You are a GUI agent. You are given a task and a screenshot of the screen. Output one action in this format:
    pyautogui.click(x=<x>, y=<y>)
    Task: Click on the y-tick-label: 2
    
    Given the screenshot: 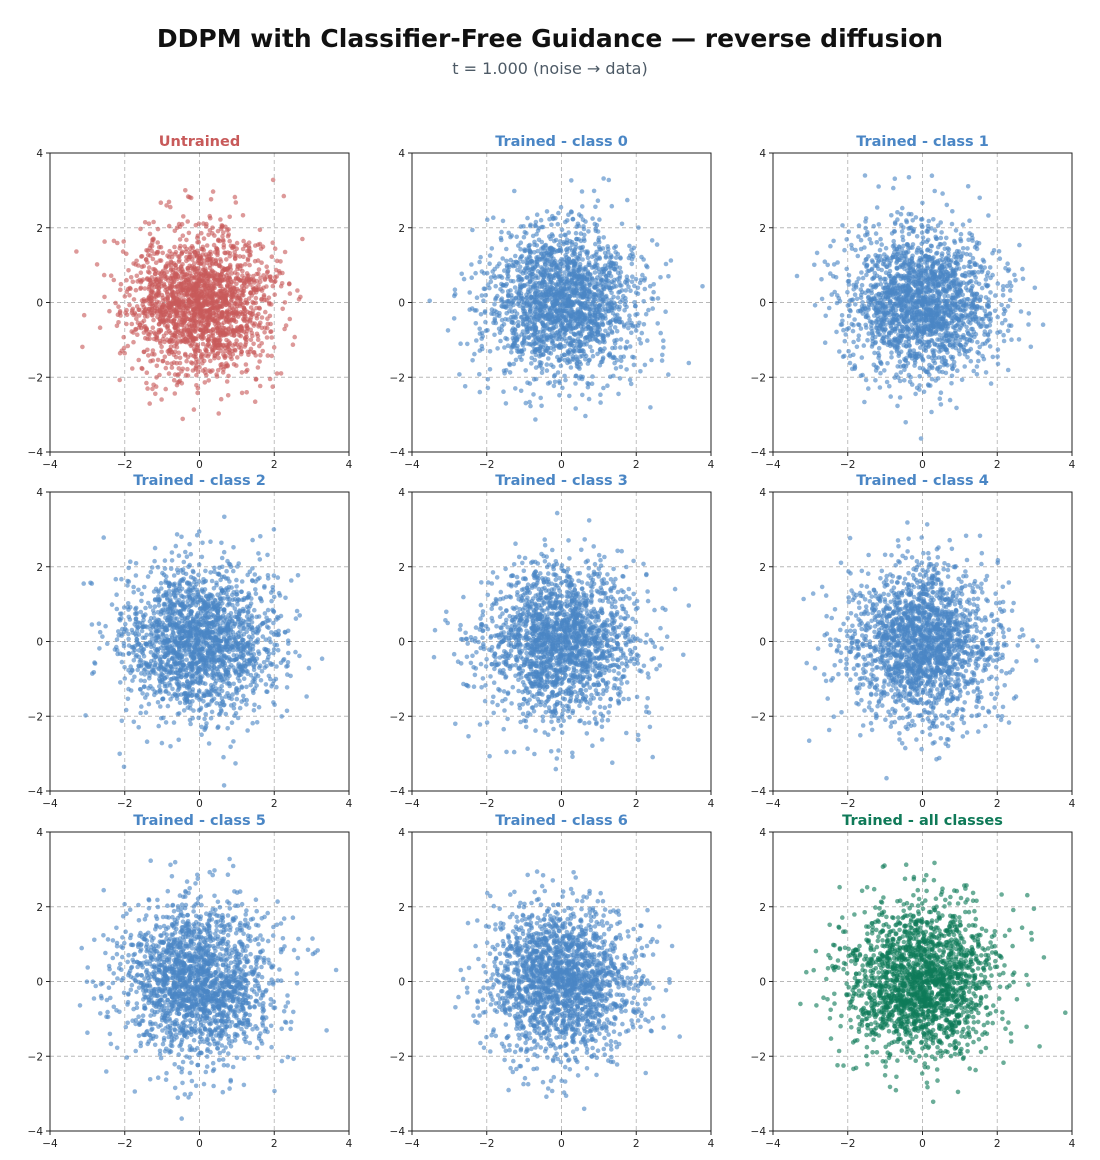 What is the action you would take?
    pyautogui.click(x=401, y=229)
    